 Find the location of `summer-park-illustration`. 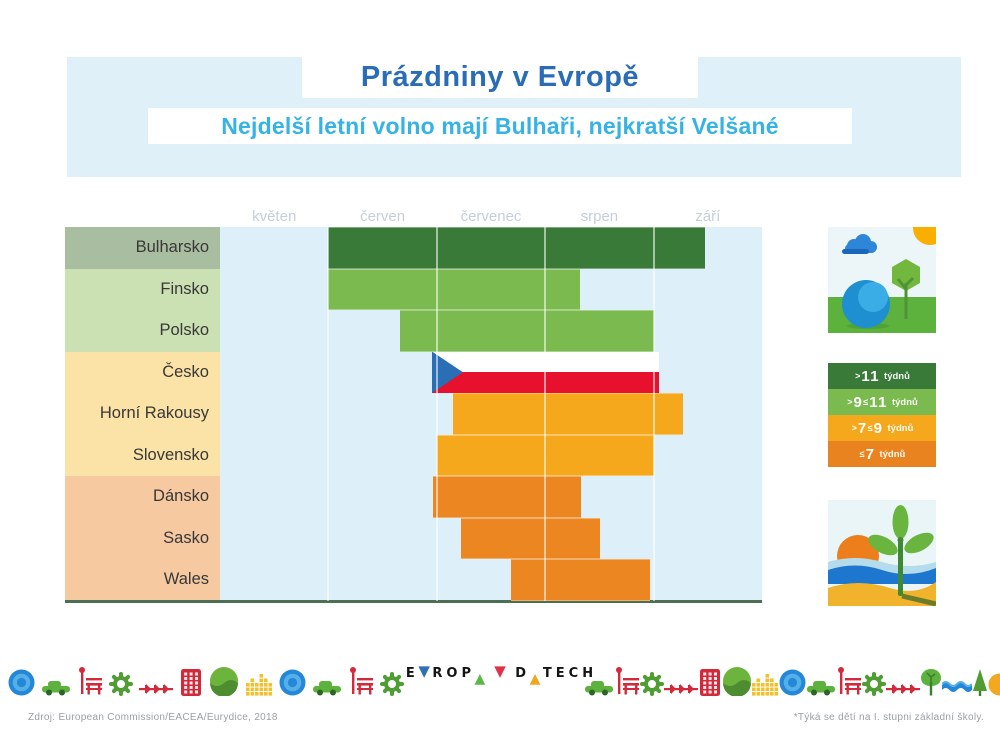

summer-park-illustration is located at coordinates (882, 280).